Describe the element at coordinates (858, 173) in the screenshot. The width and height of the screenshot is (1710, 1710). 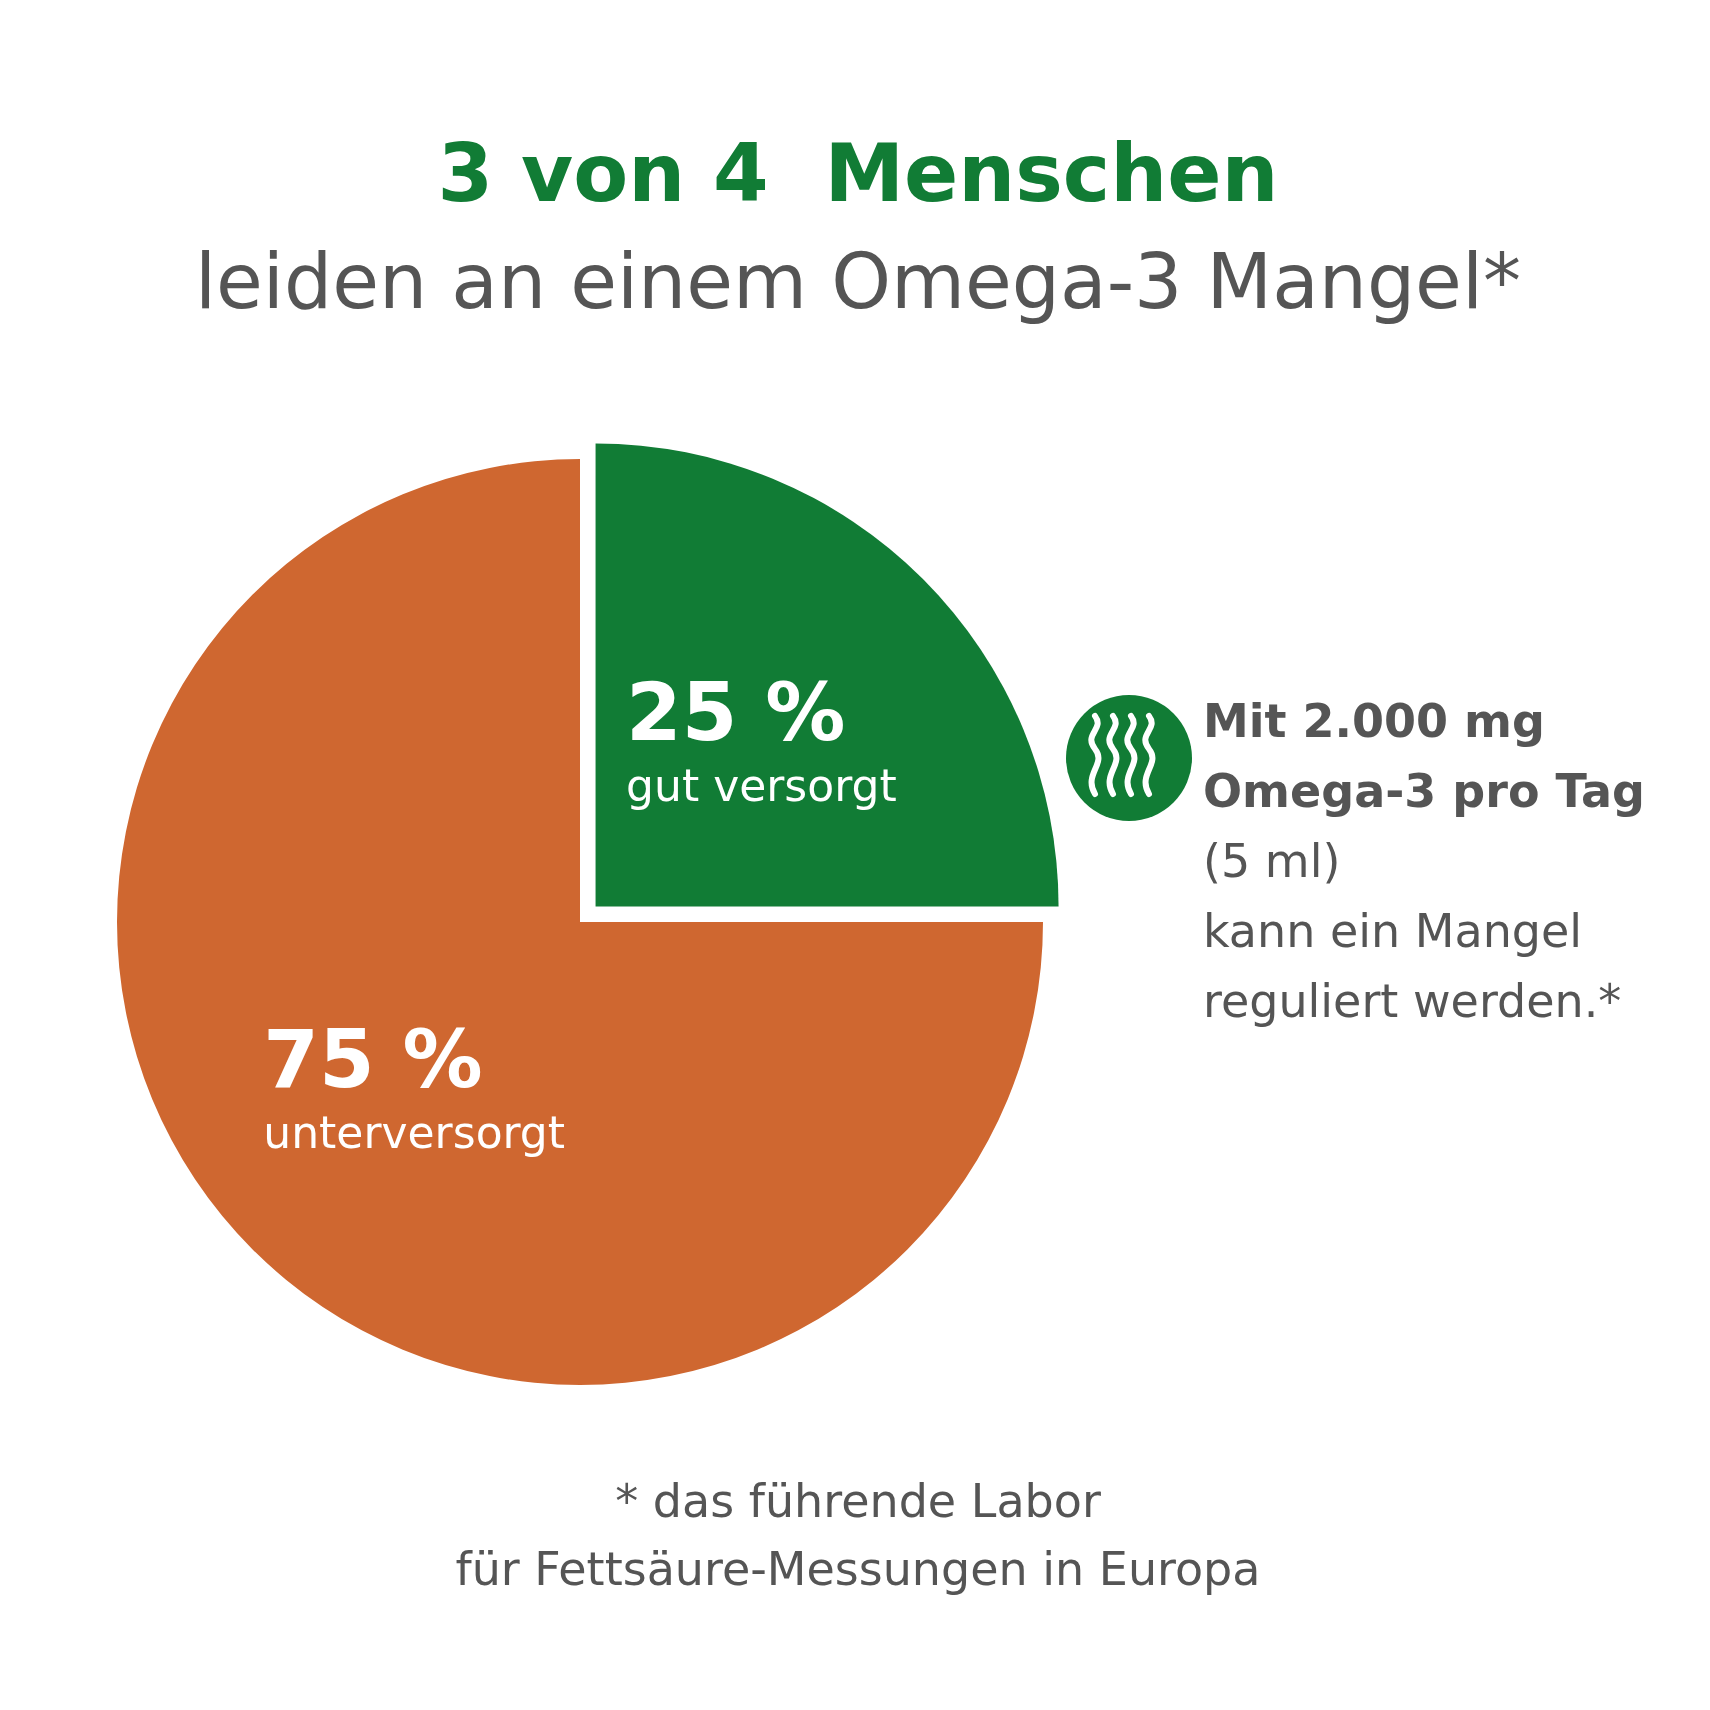
I see `chart-title: 3 von 4 Menschen` at that location.